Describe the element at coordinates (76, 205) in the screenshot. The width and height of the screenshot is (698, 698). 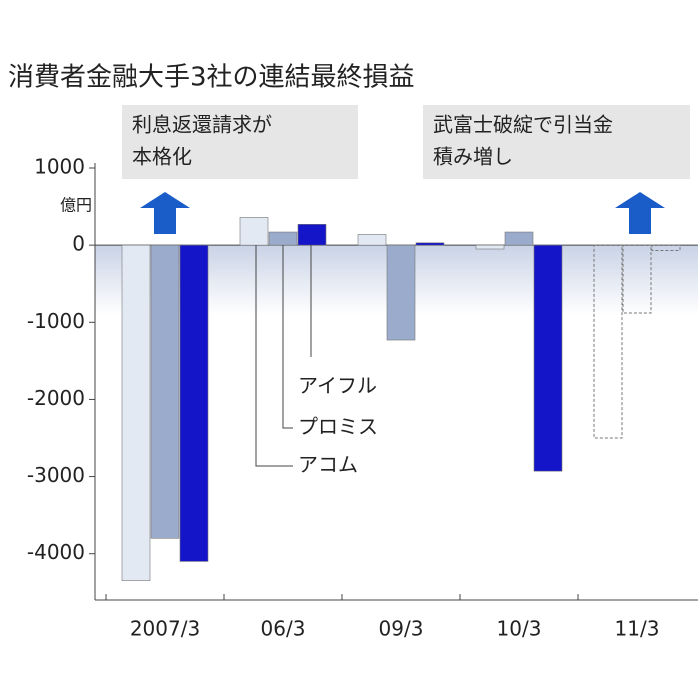
I see `y-unit: 億円` at that location.